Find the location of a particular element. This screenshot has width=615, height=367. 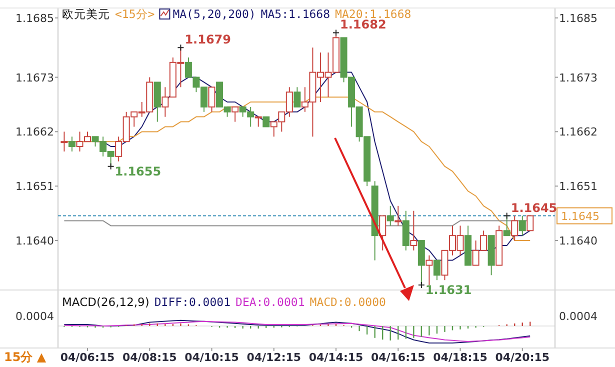

x-tick-label: 04/08:15 is located at coordinates (149, 357).